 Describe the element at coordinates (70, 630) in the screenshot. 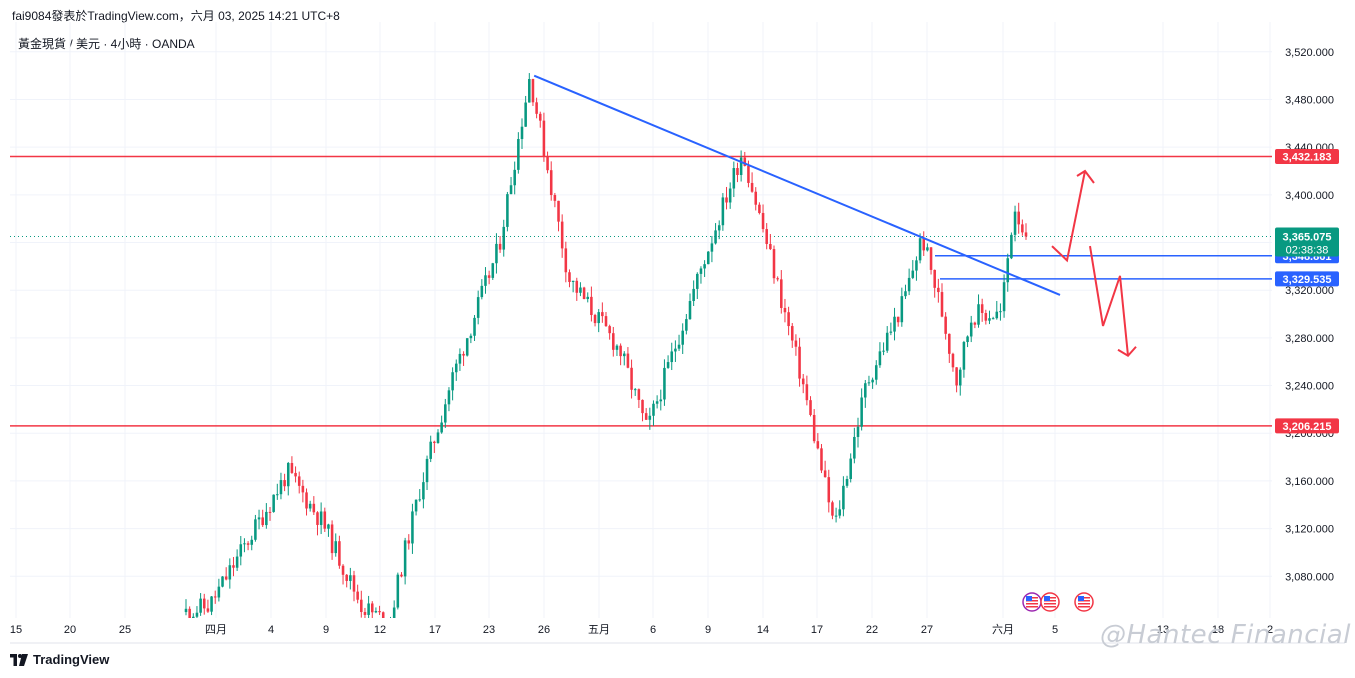

I see `time-tick-label: 20` at that location.